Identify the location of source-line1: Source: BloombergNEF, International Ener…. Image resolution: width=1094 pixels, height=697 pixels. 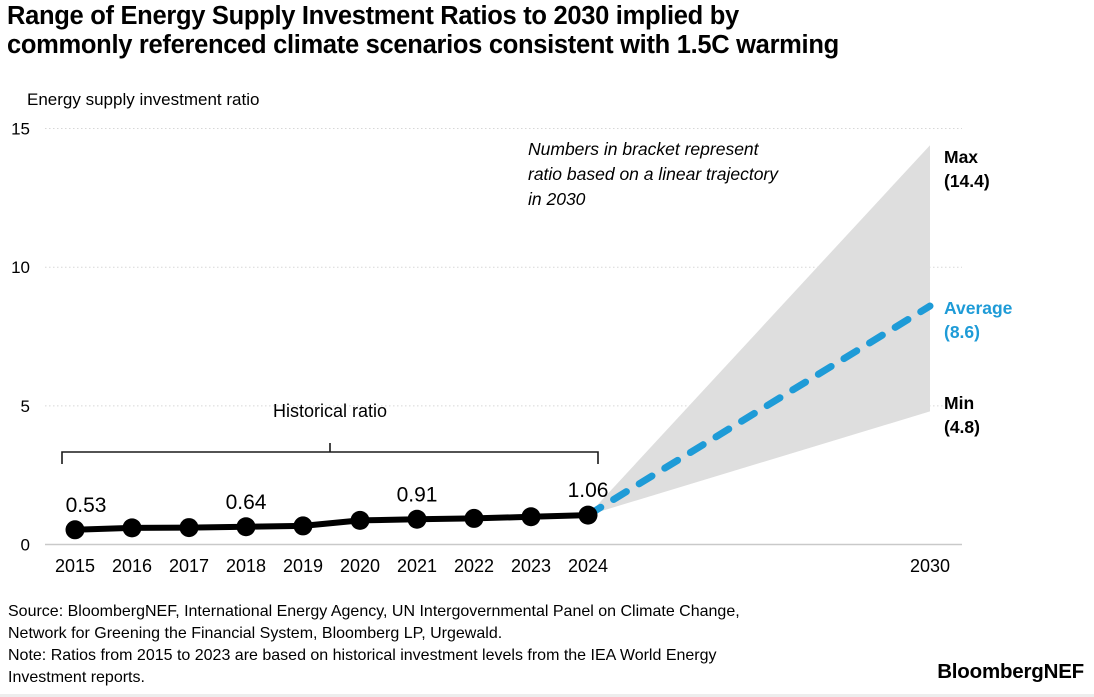
(374, 611).